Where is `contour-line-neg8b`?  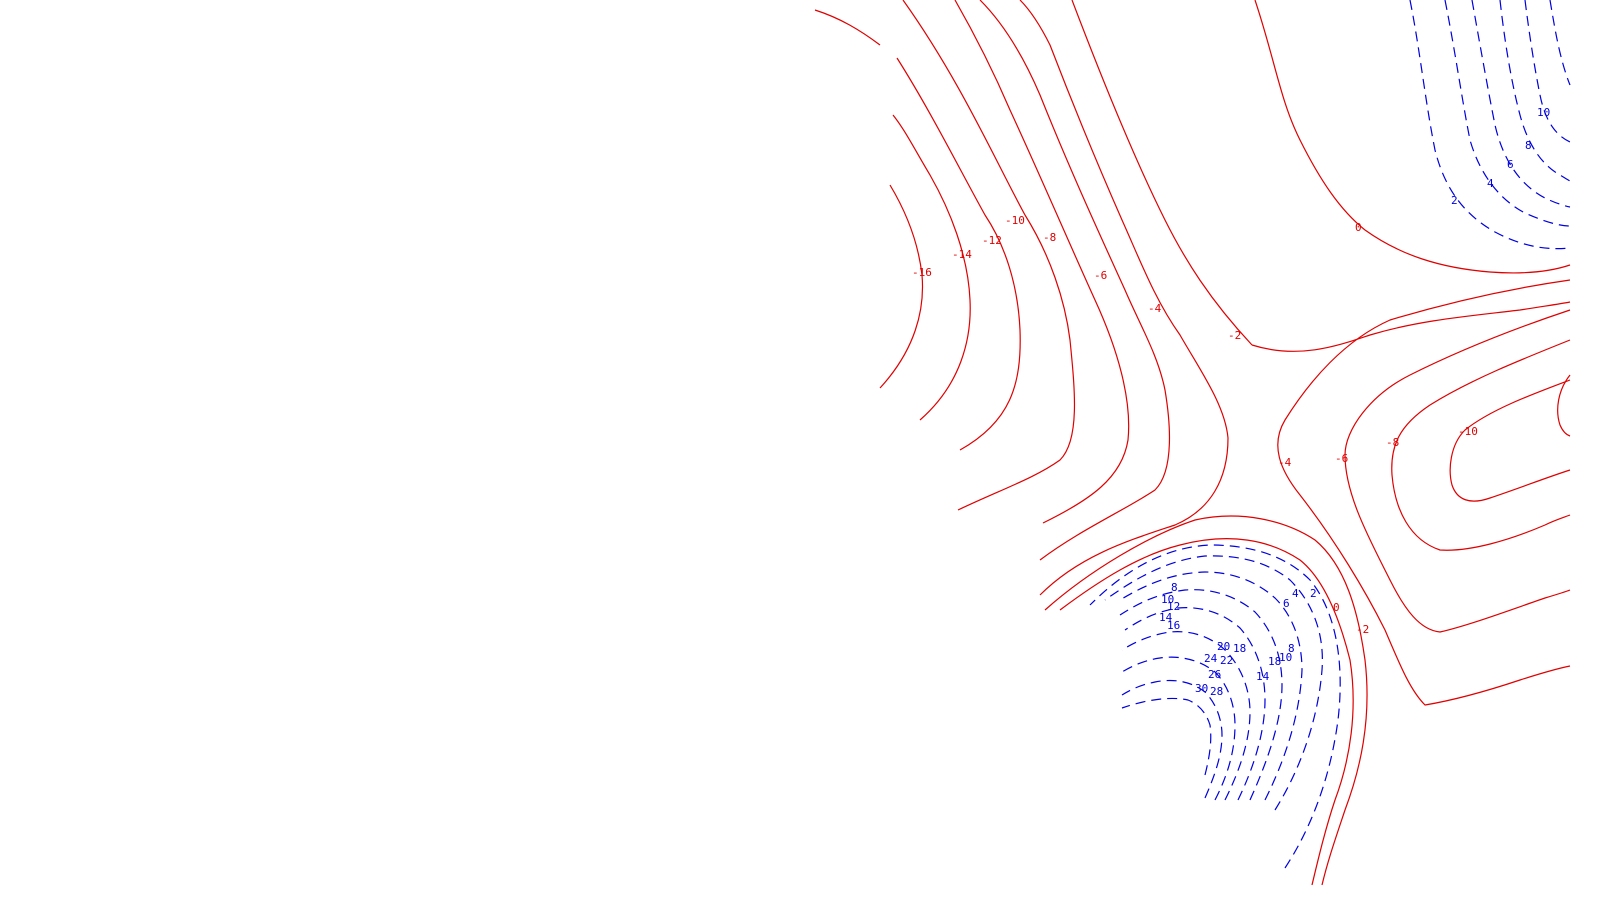
contour-line-neg8b is located at coordinates (1481, 445).